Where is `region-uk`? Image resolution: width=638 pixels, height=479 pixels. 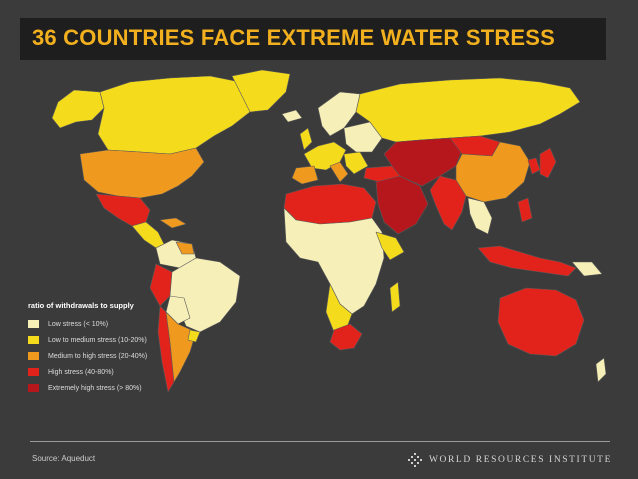
region-uk is located at coordinates (306, 139).